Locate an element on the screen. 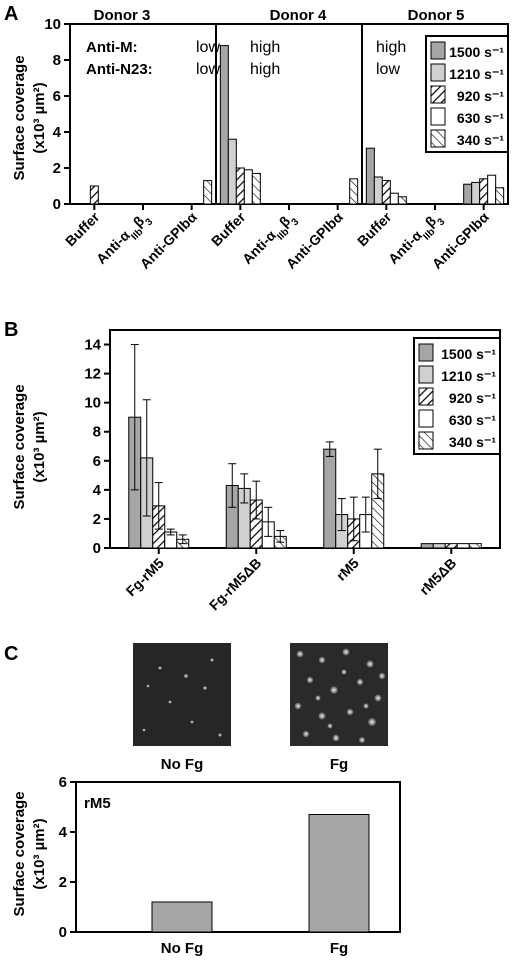  panel-a-category-donor-5-6: Buffer is located at coordinates (374, 228).